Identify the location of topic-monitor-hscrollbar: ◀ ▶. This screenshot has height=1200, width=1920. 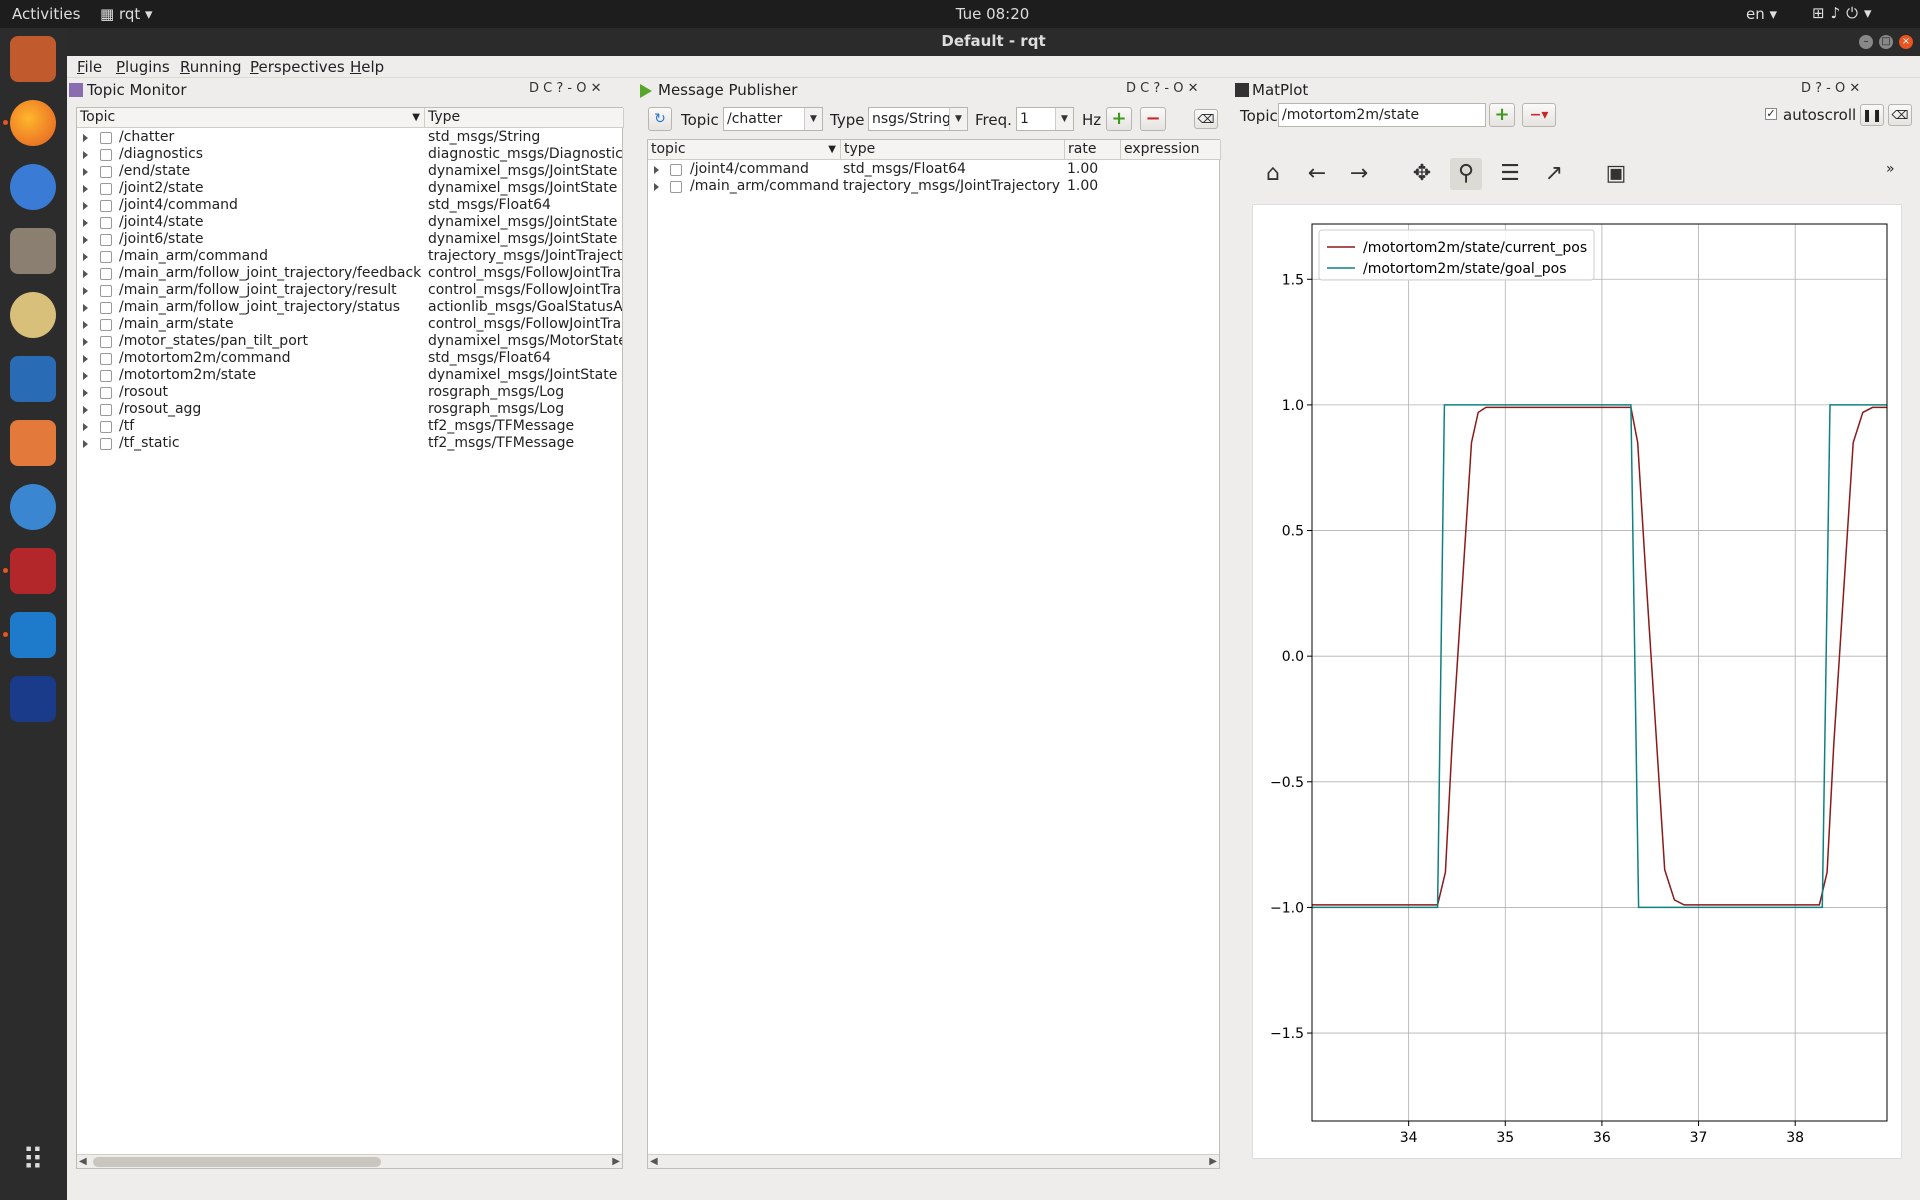
(349, 1161).